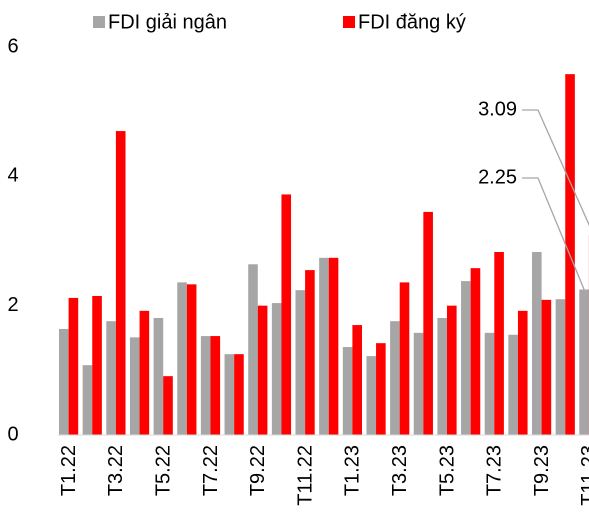 The height and width of the screenshot is (531, 589). Describe the element at coordinates (69, 470) in the screenshot. I see `x-tick-label: T1.22` at that location.